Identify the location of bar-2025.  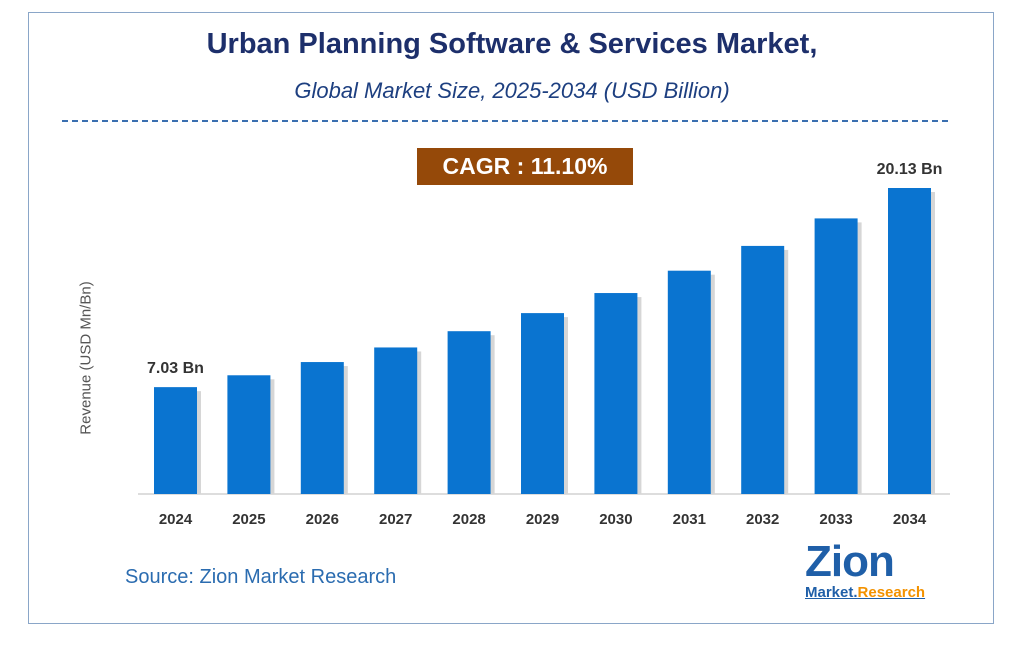
(249, 434).